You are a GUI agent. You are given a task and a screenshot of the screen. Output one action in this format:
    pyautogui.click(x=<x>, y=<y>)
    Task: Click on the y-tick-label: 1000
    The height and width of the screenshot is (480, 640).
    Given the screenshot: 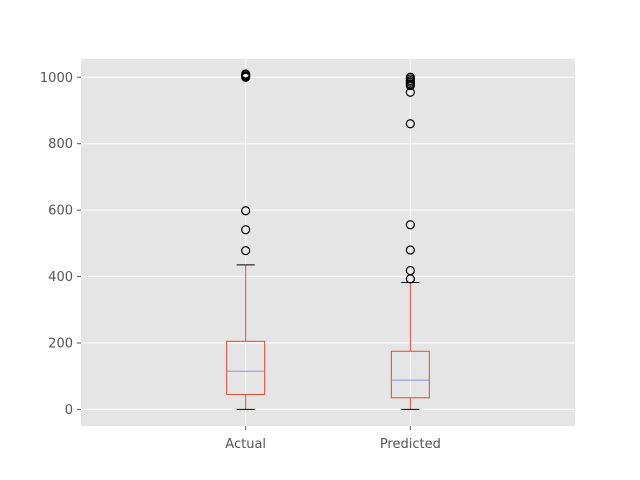 What is the action you would take?
    pyautogui.click(x=56, y=78)
    